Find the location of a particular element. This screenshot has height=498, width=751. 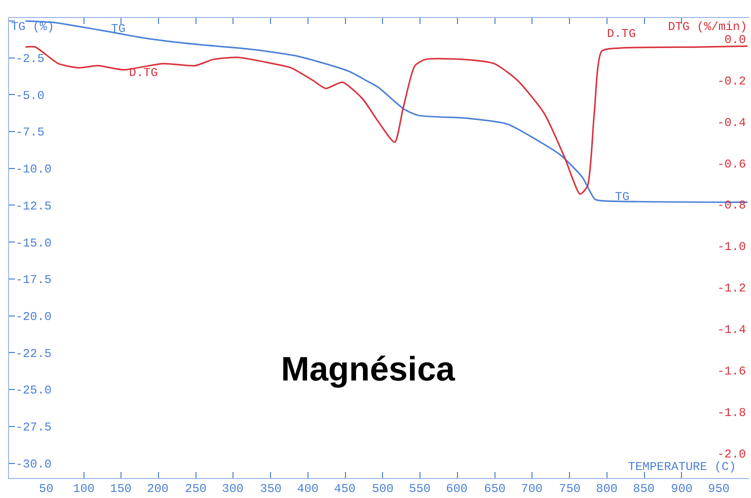

y2-tick-label: 0.0 is located at coordinates (735, 39).